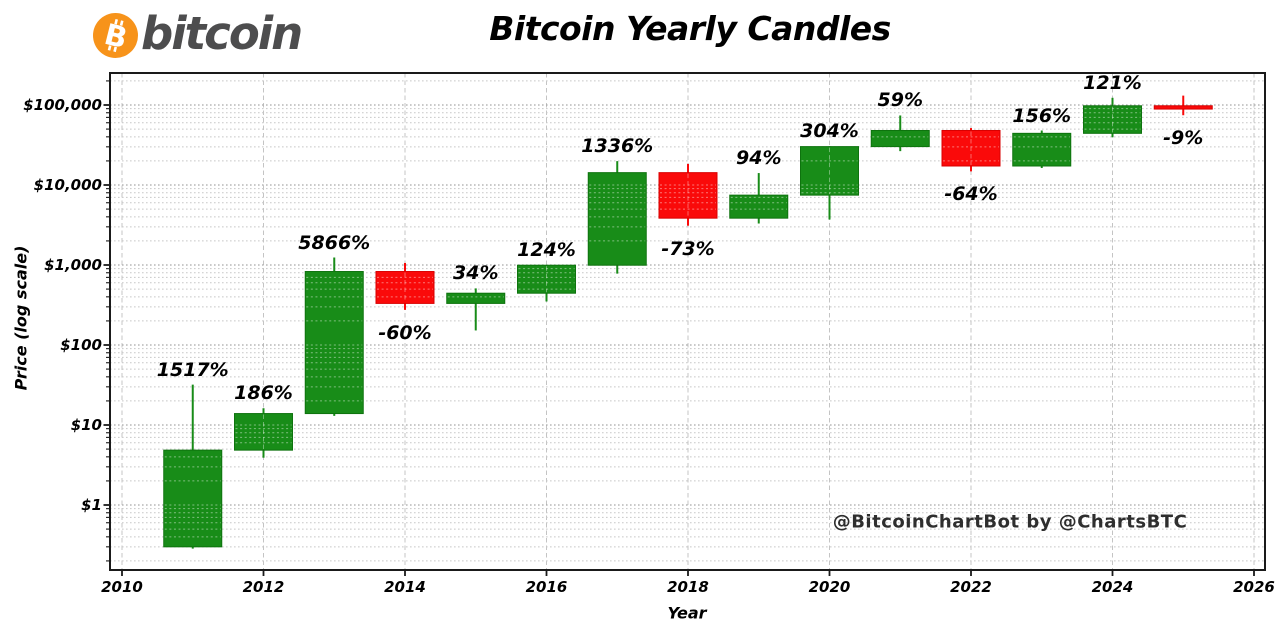  I want to click on pct-change-2024: 121%, so click(1112, 82).